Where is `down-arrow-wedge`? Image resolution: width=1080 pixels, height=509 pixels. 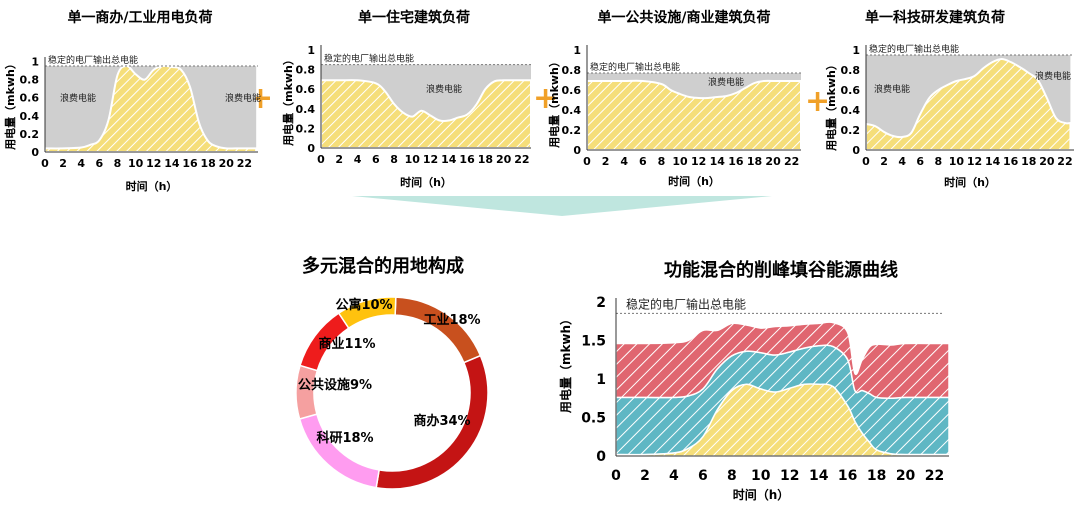 down-arrow-wedge is located at coordinates (562, 206).